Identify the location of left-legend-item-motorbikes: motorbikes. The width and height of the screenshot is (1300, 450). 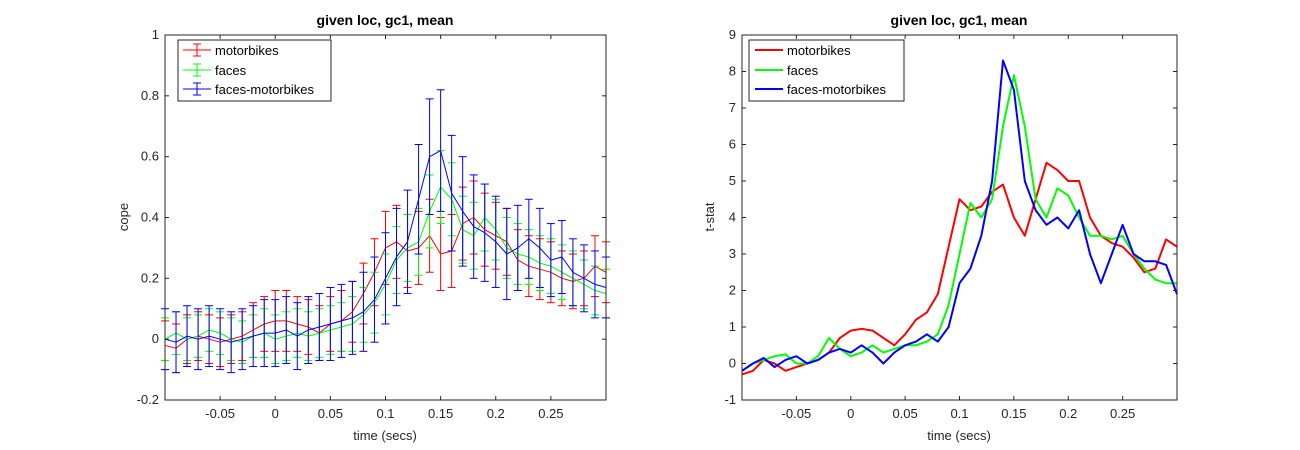
(231, 50).